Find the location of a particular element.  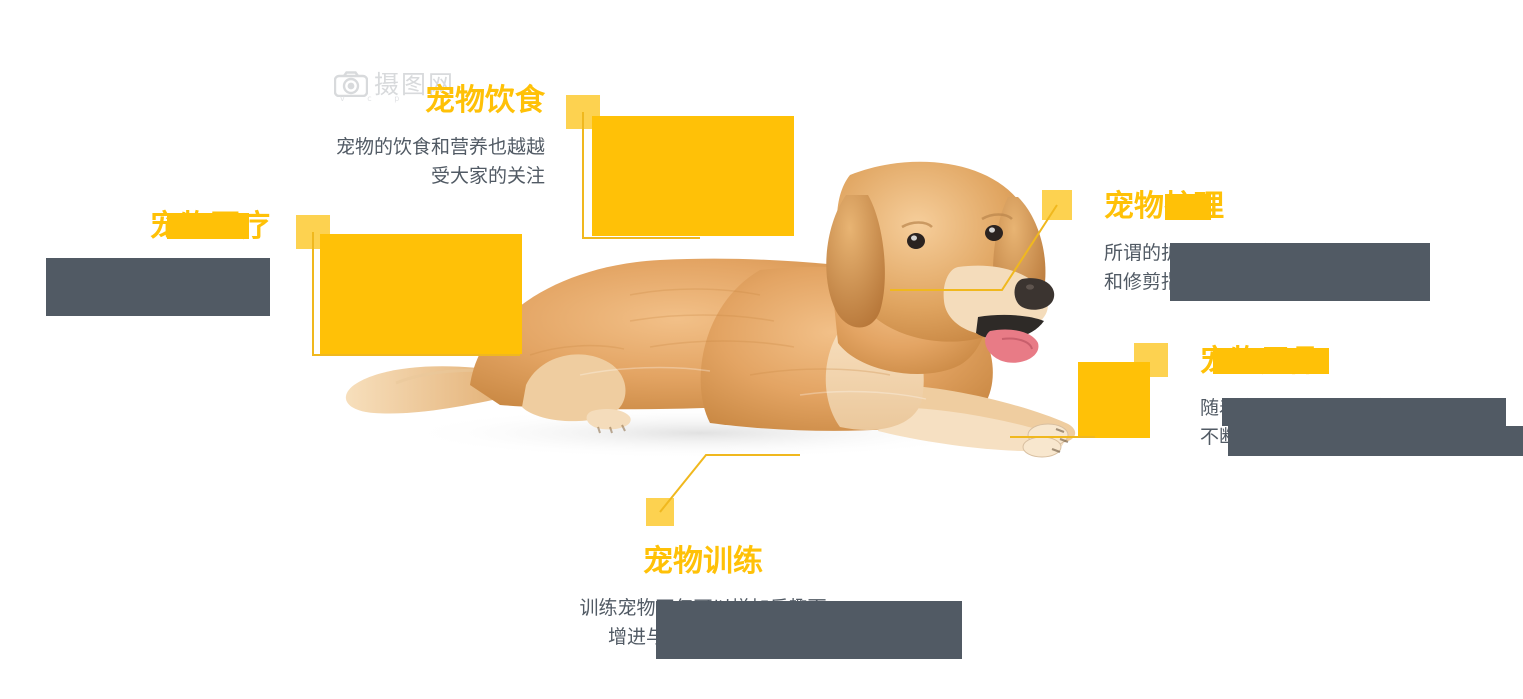

section-pet-diet: 宠物饮食 宠物的饮食和营养也越越 受大家的关注 is located at coordinates (392, 138).